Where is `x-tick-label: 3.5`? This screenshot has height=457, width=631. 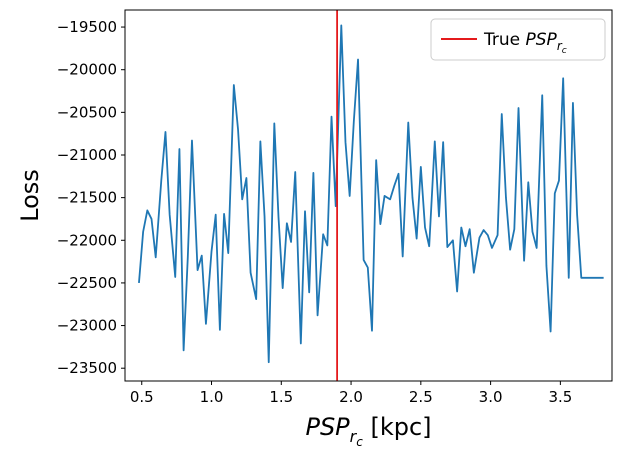 x-tick-label: 3.5 is located at coordinates (560, 397).